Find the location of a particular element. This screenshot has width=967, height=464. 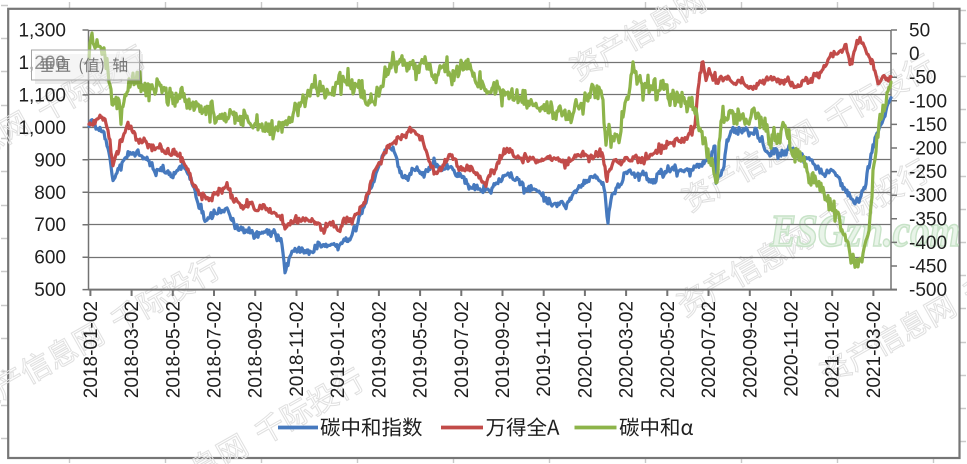

svg-text: 900 is located at coordinates (50, 160).